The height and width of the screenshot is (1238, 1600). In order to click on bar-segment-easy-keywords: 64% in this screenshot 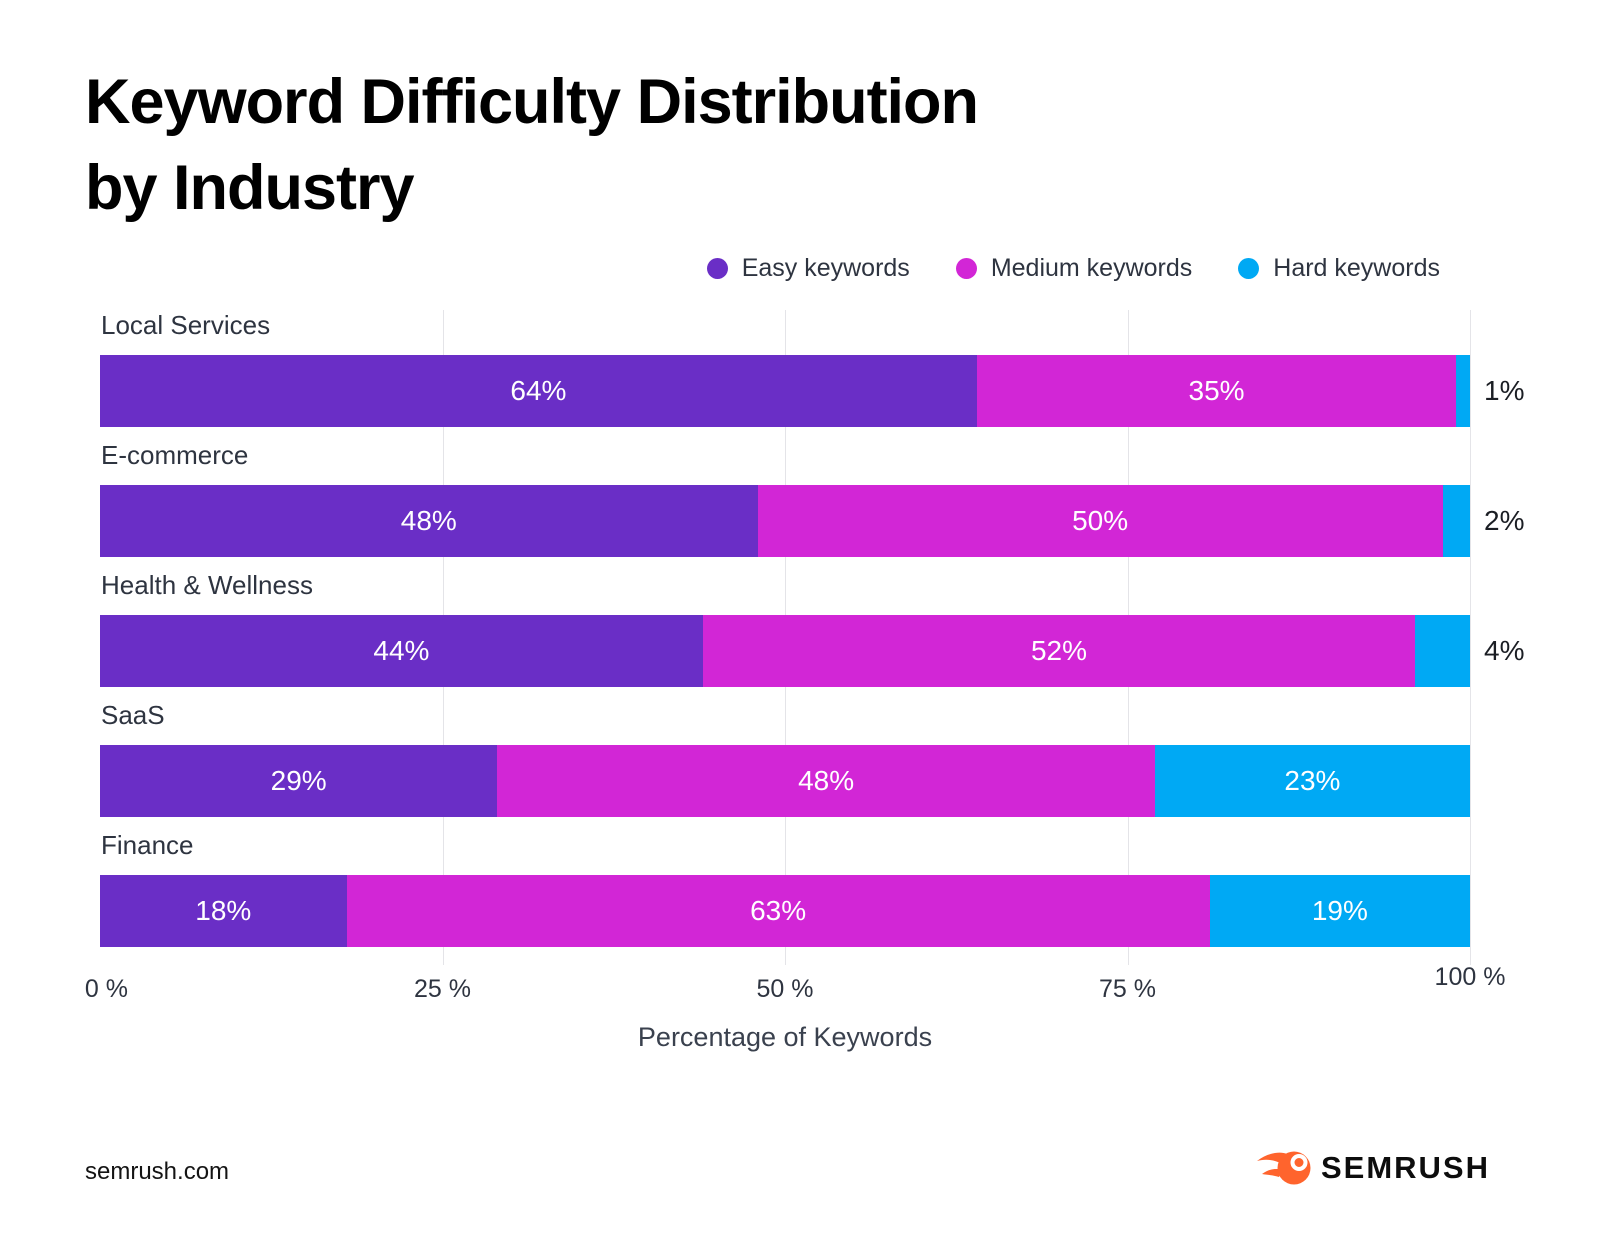, I will do `click(538, 391)`.